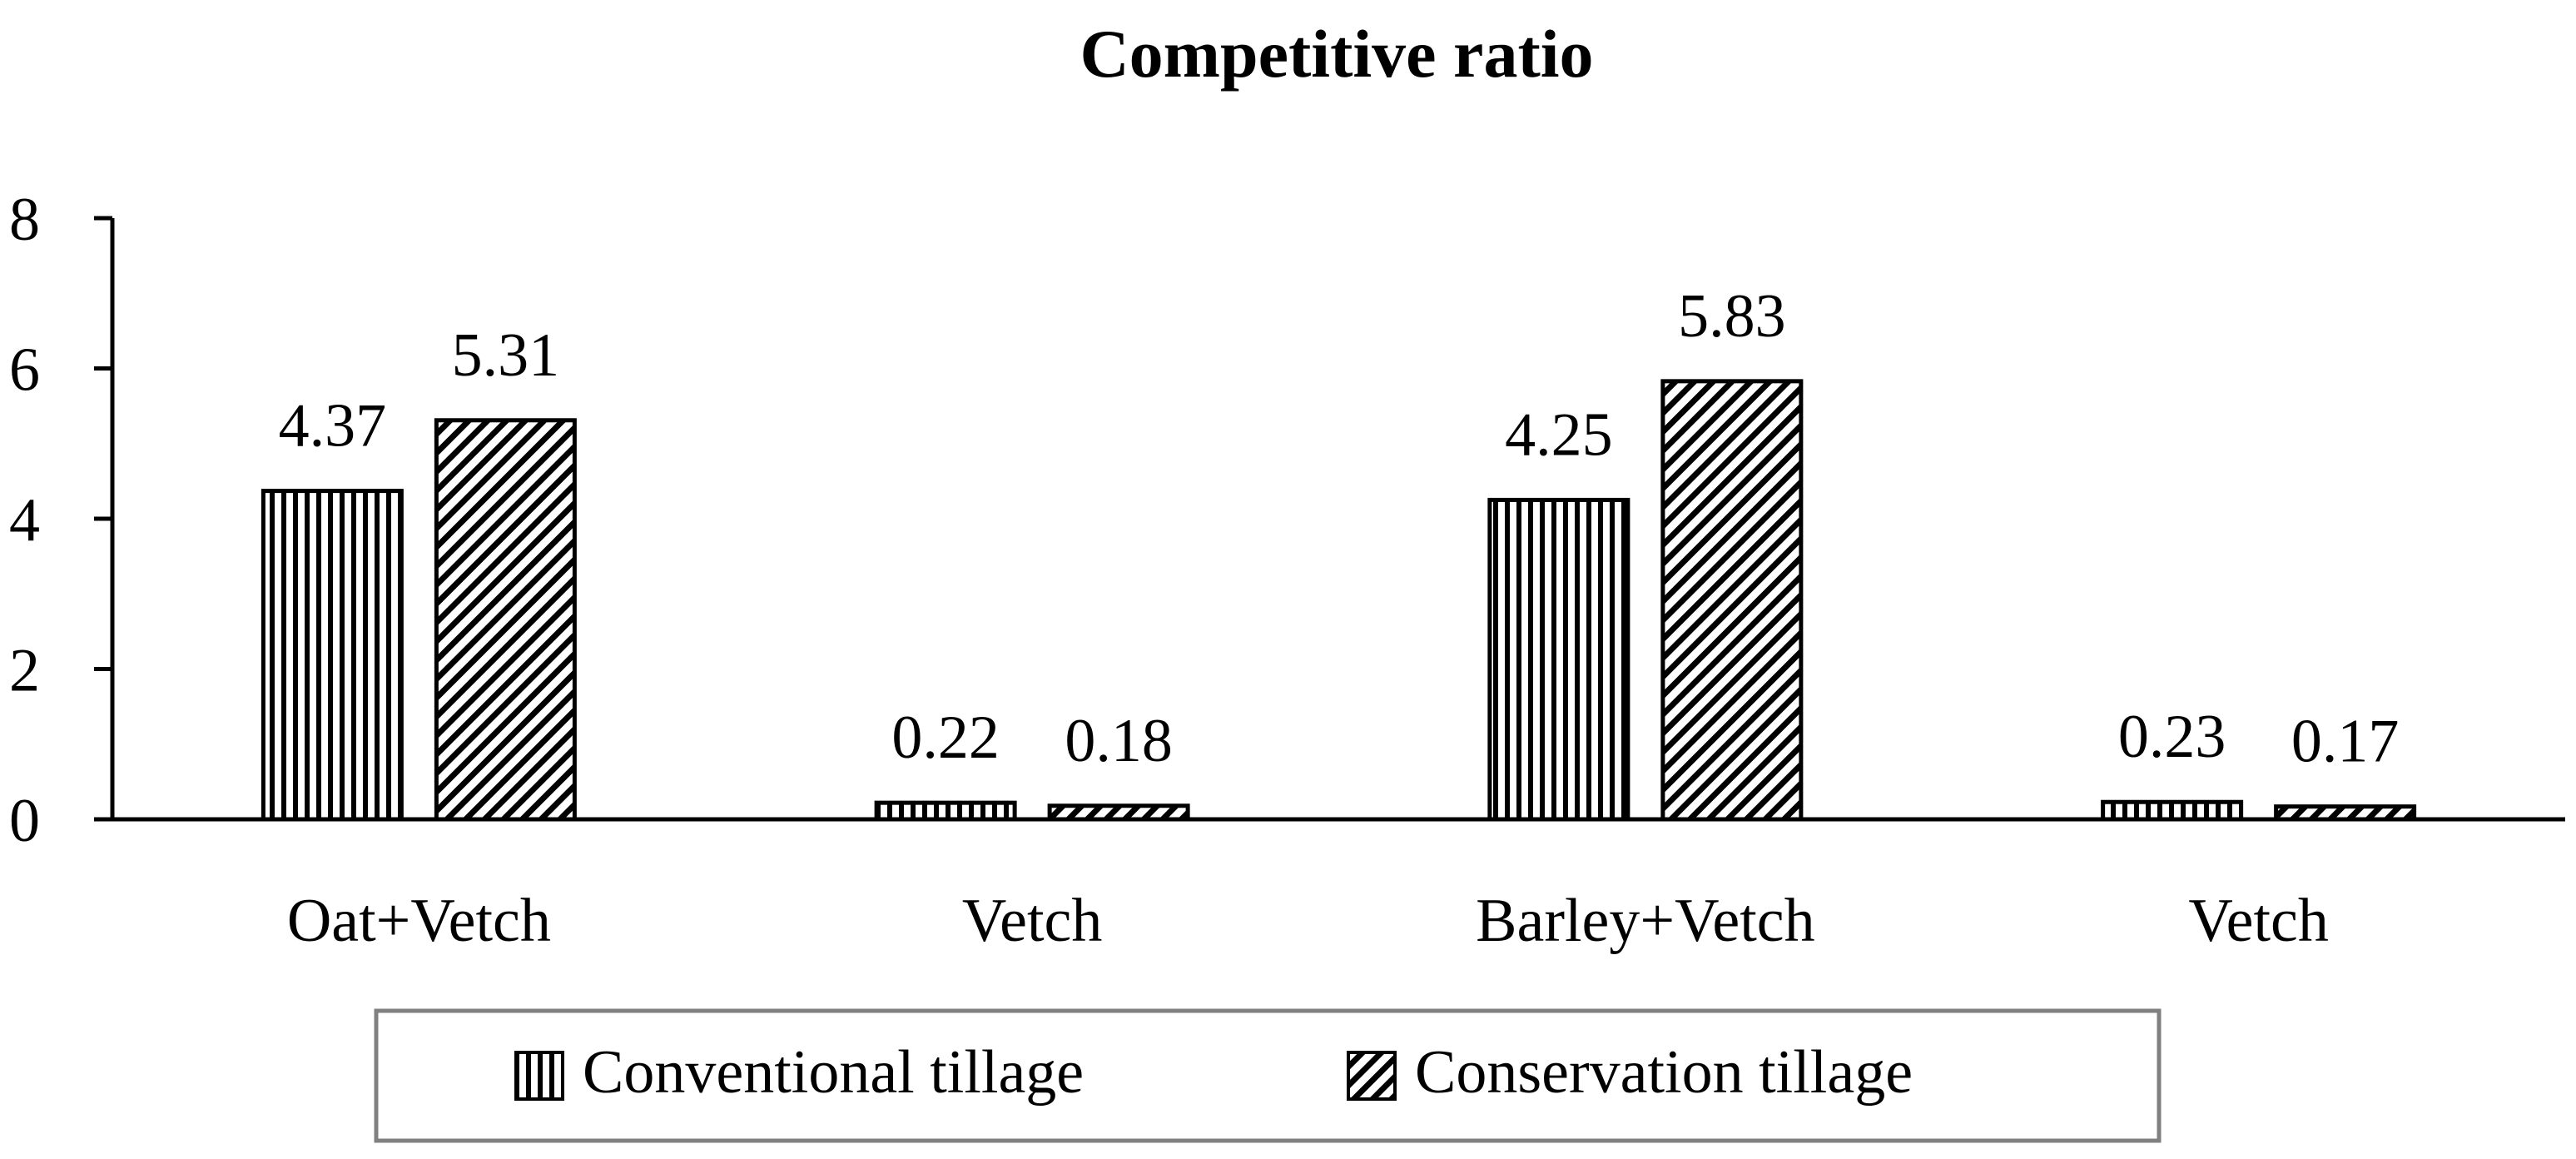 The image size is (2576, 1159). Describe the element at coordinates (1338, 886) in the screenshot. I see `x-axis: Oat+Vetch Vetch Barley+Vetch Vetch` at that location.